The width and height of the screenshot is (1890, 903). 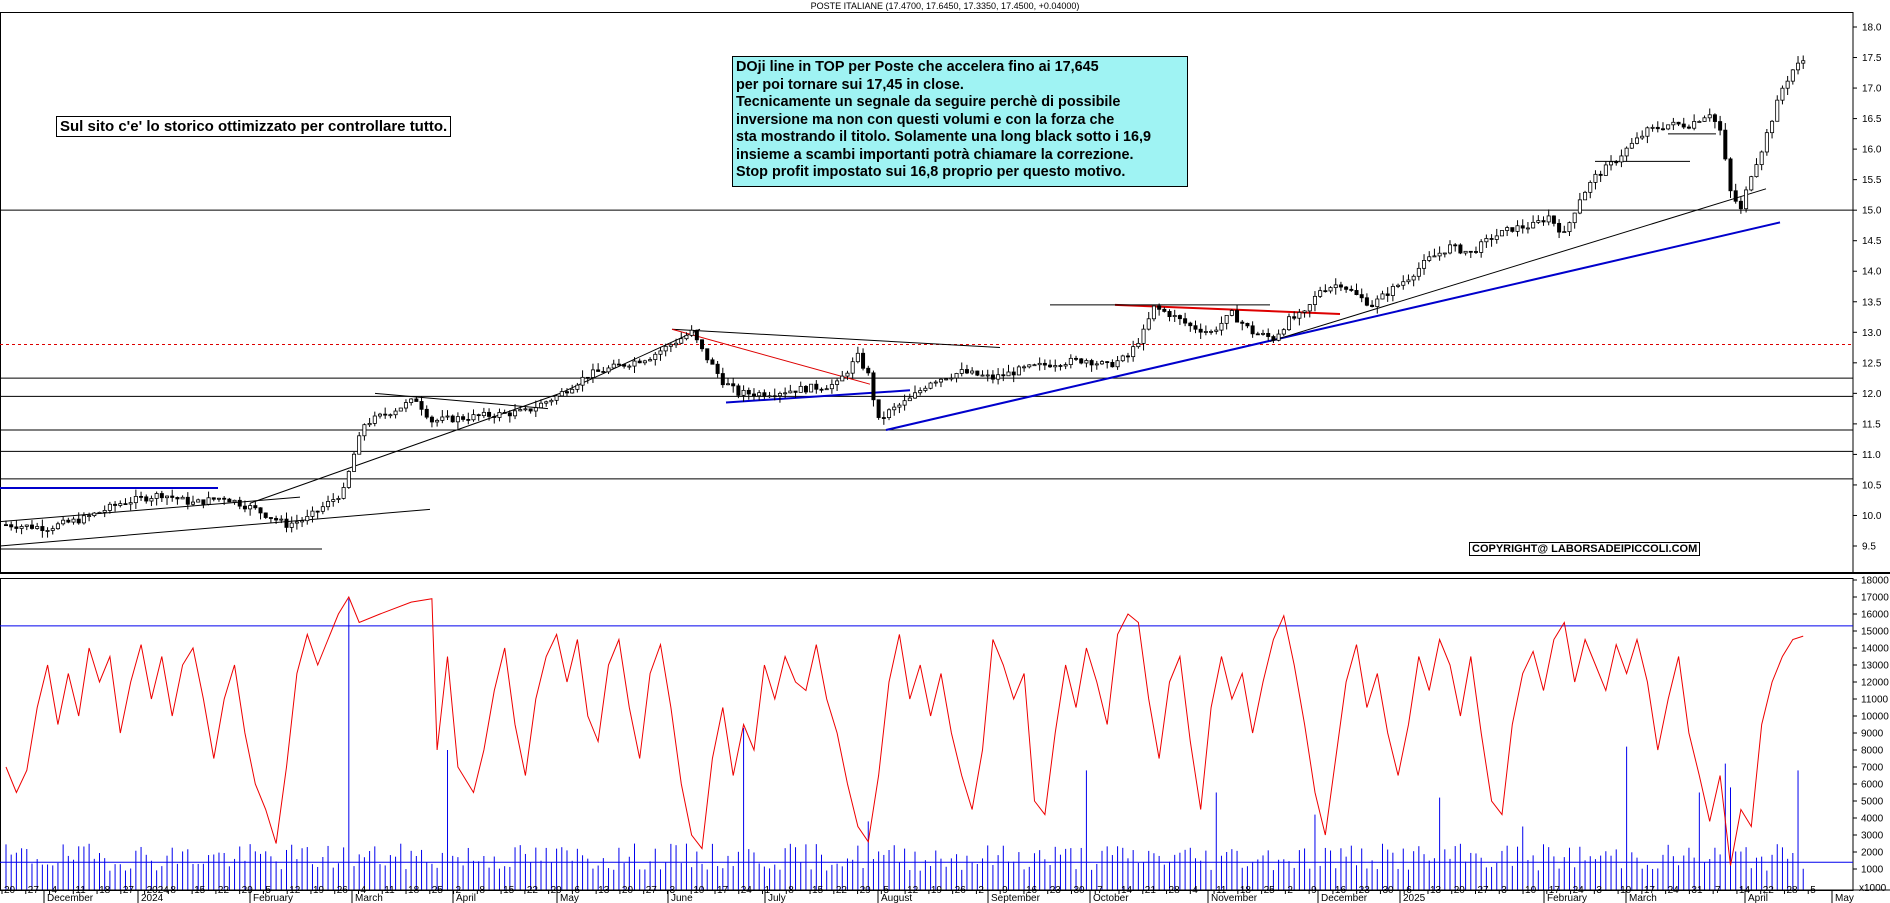 I want to click on volume-axis-tick-label: 13000, so click(x=1875, y=666).